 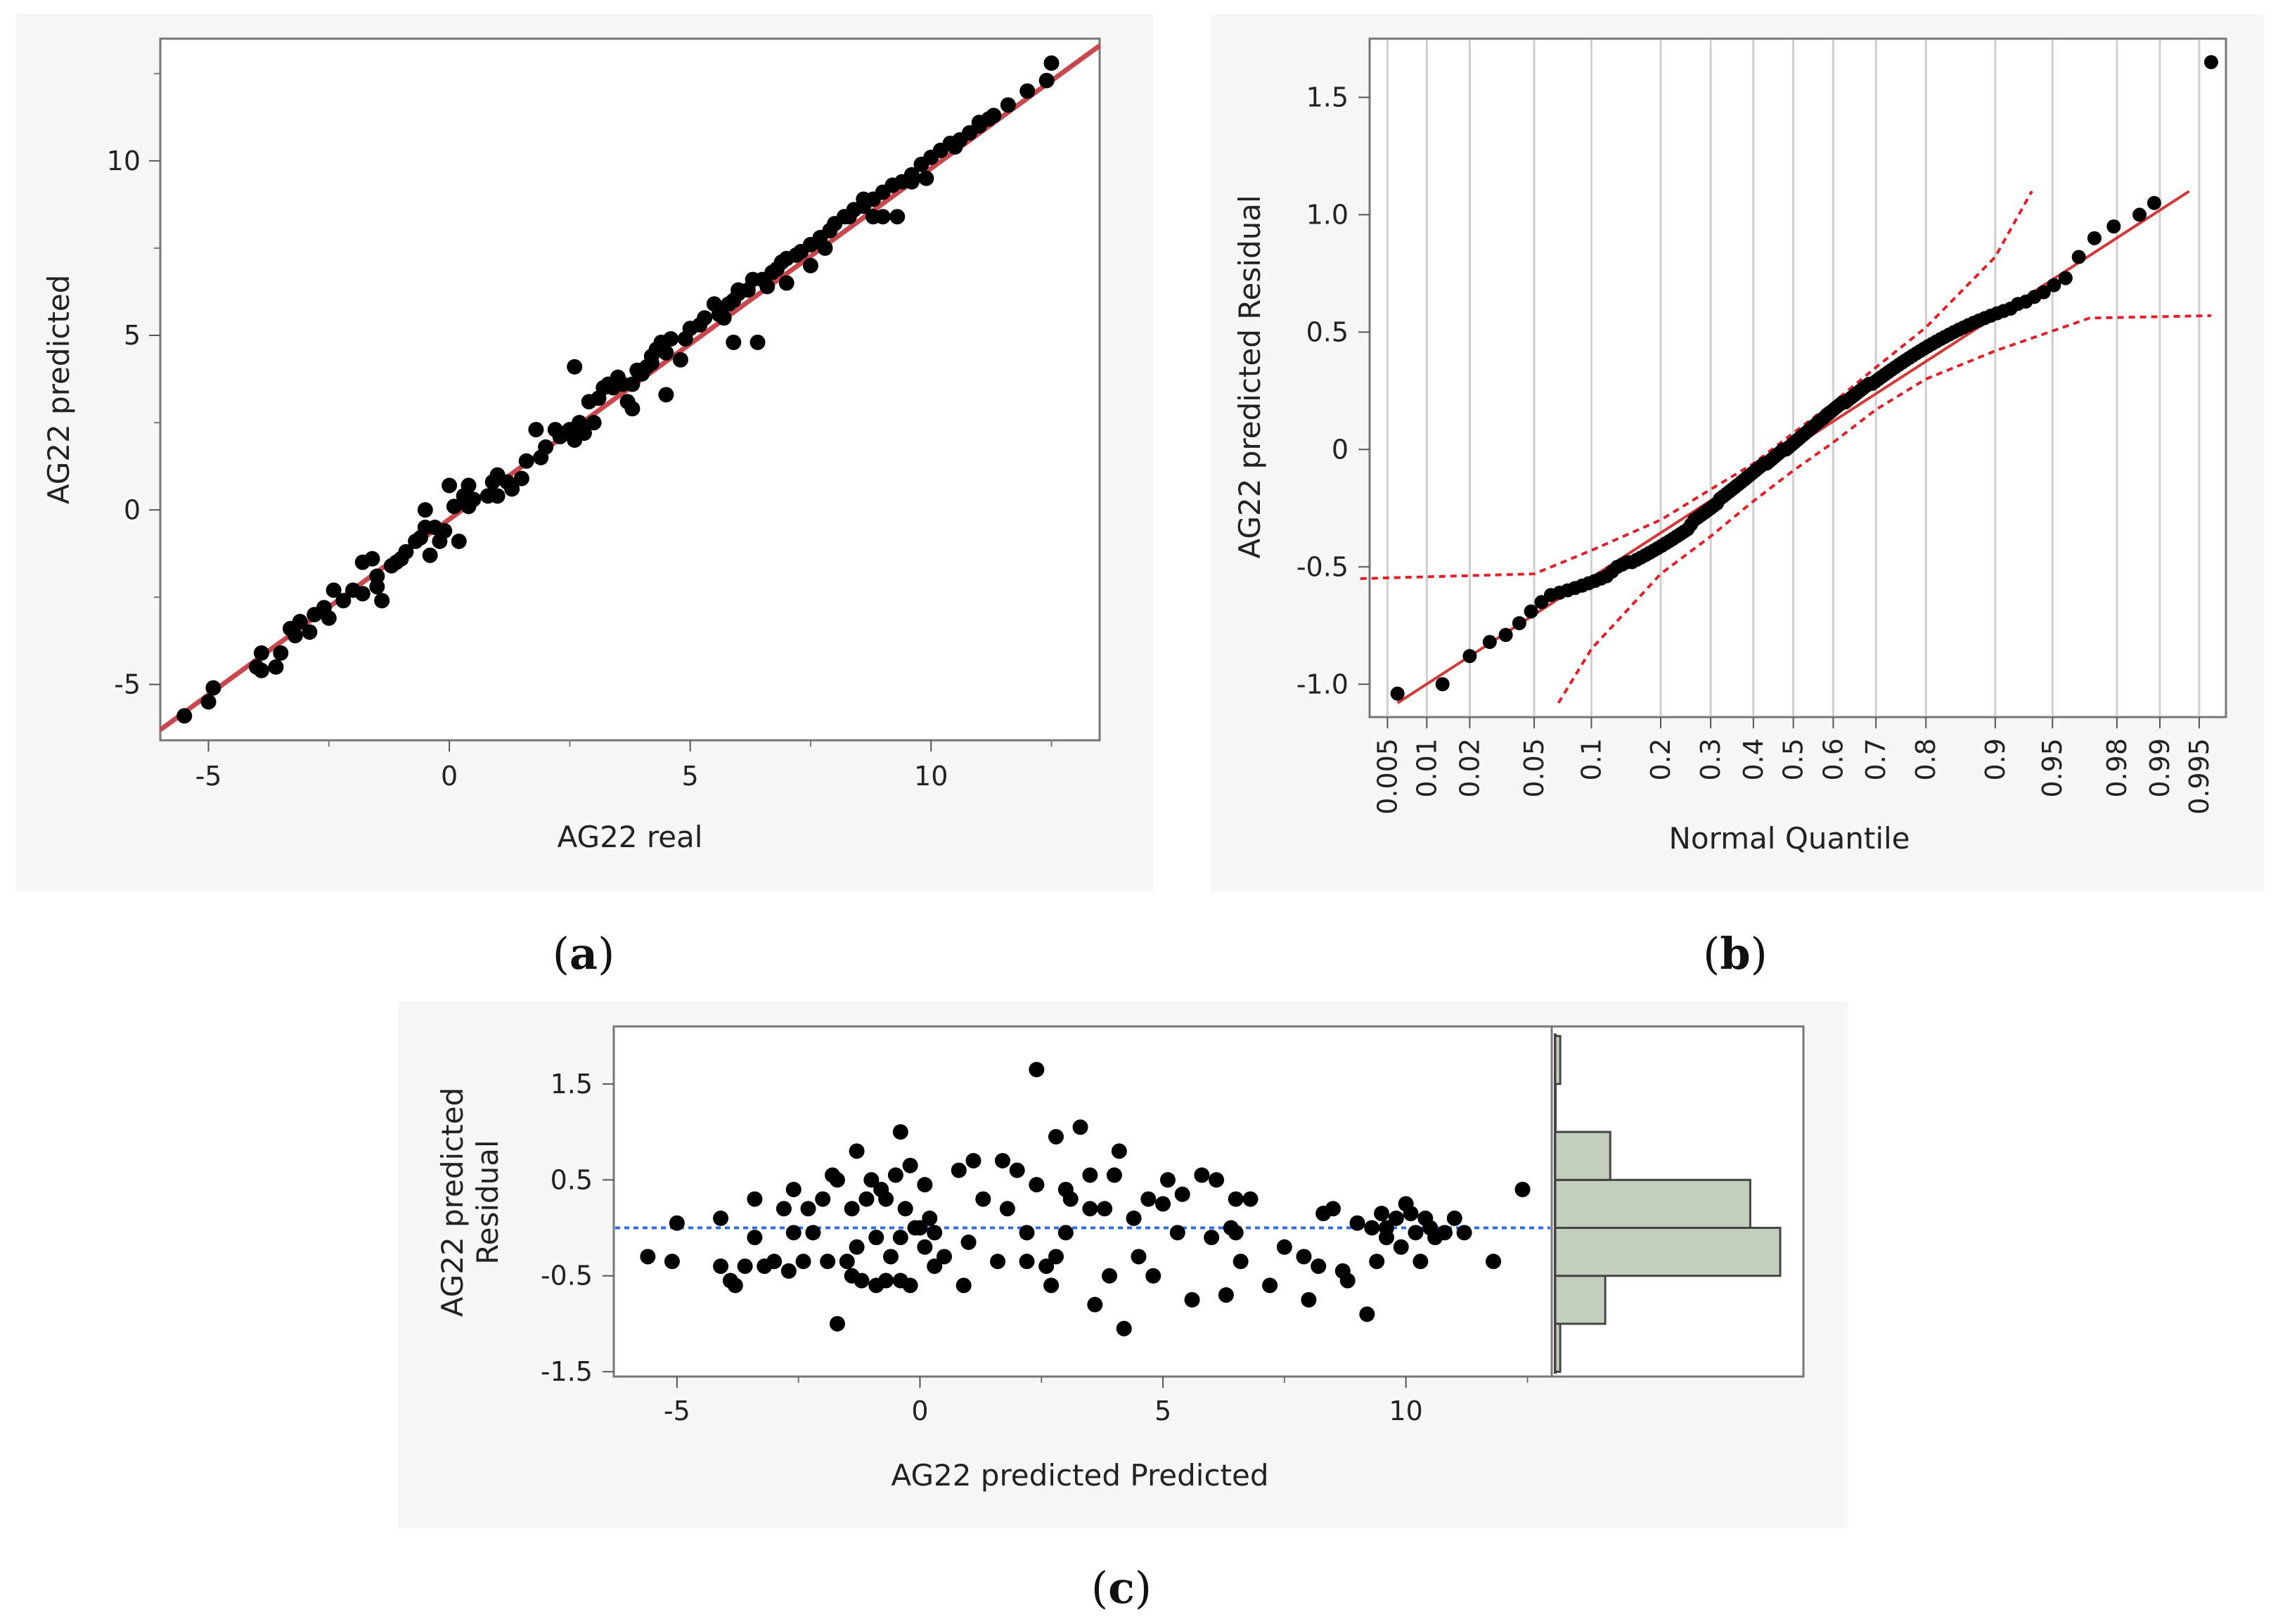 I want to click on panel-c-ticks: -5 0 5 10 -1.5 -0.5 0.5 1.5, so click(x=1035, y=1247).